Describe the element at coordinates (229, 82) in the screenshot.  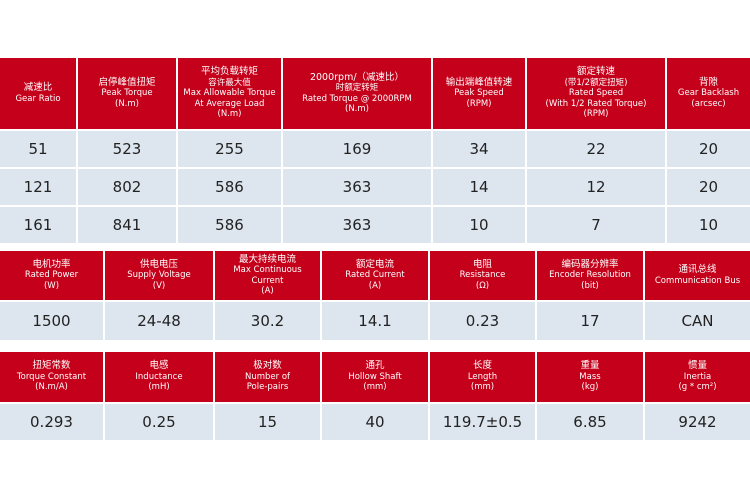
I see `header-text: 容许最大值` at that location.